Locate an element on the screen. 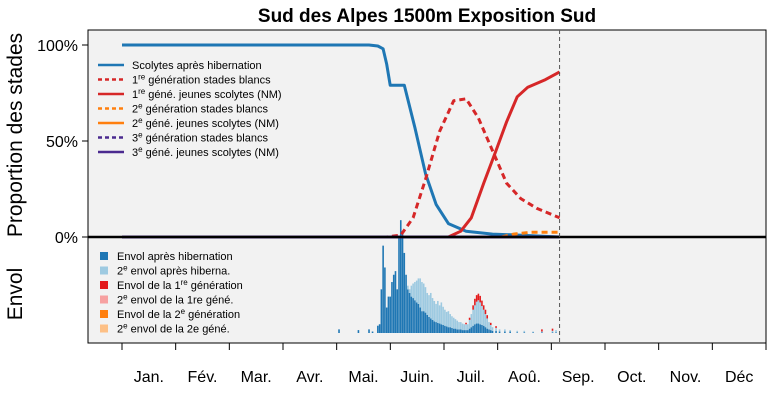 Image resolution: width=770 pixels, height=405 pixels. month-label-10: Nov. is located at coordinates (686, 377).